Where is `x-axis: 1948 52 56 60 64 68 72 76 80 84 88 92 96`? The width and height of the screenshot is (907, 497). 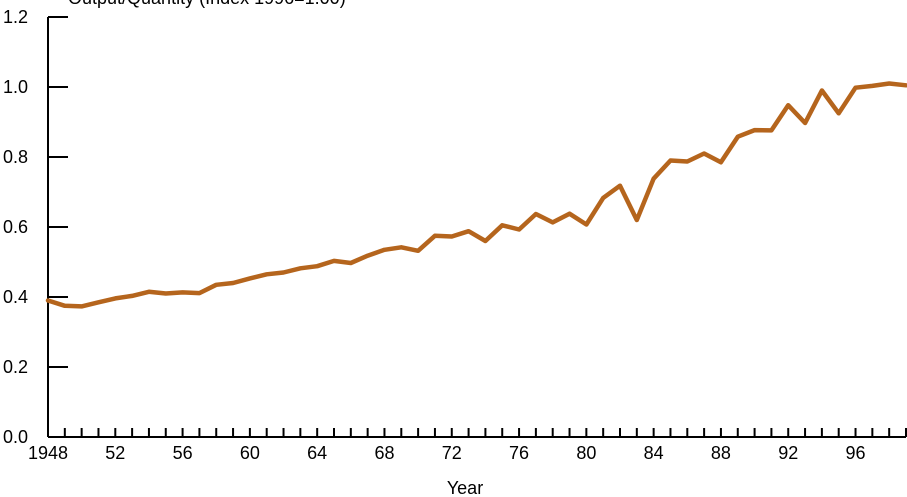
x-axis: 1948 52 56 60 64 68 72 76 80 84 88 92 96 is located at coordinates (467, 445).